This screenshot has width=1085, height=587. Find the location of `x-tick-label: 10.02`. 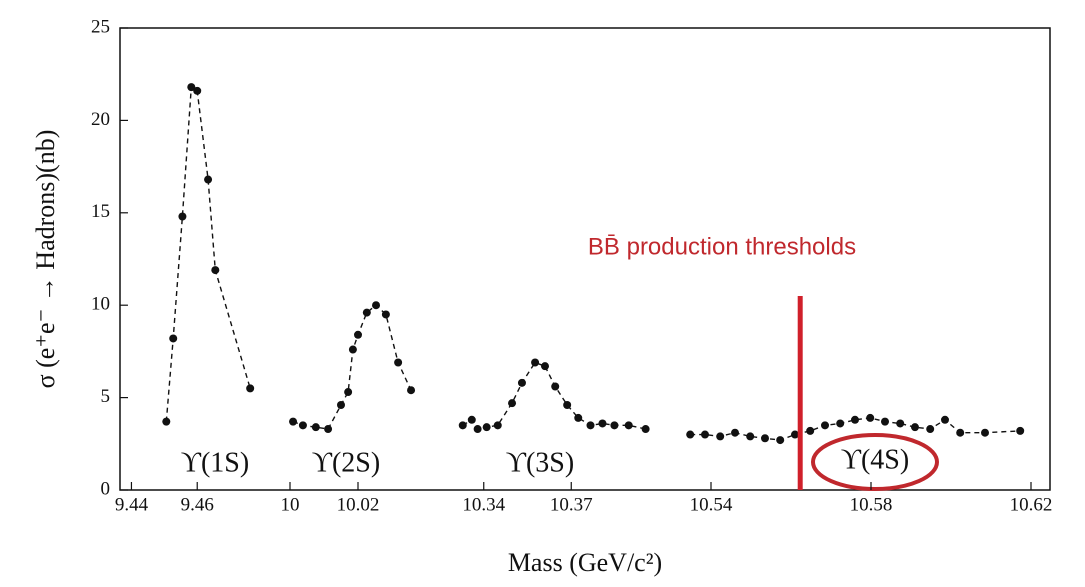

x-tick-label: 10.02 is located at coordinates (358, 504).